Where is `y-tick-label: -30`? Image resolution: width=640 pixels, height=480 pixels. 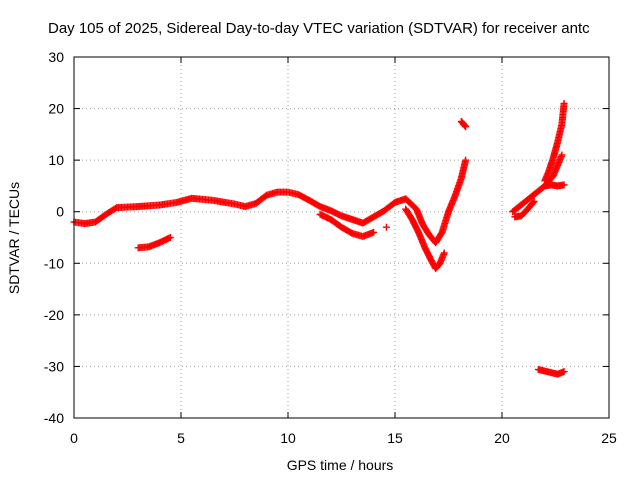 y-tick-label: -30 is located at coordinates (54, 366).